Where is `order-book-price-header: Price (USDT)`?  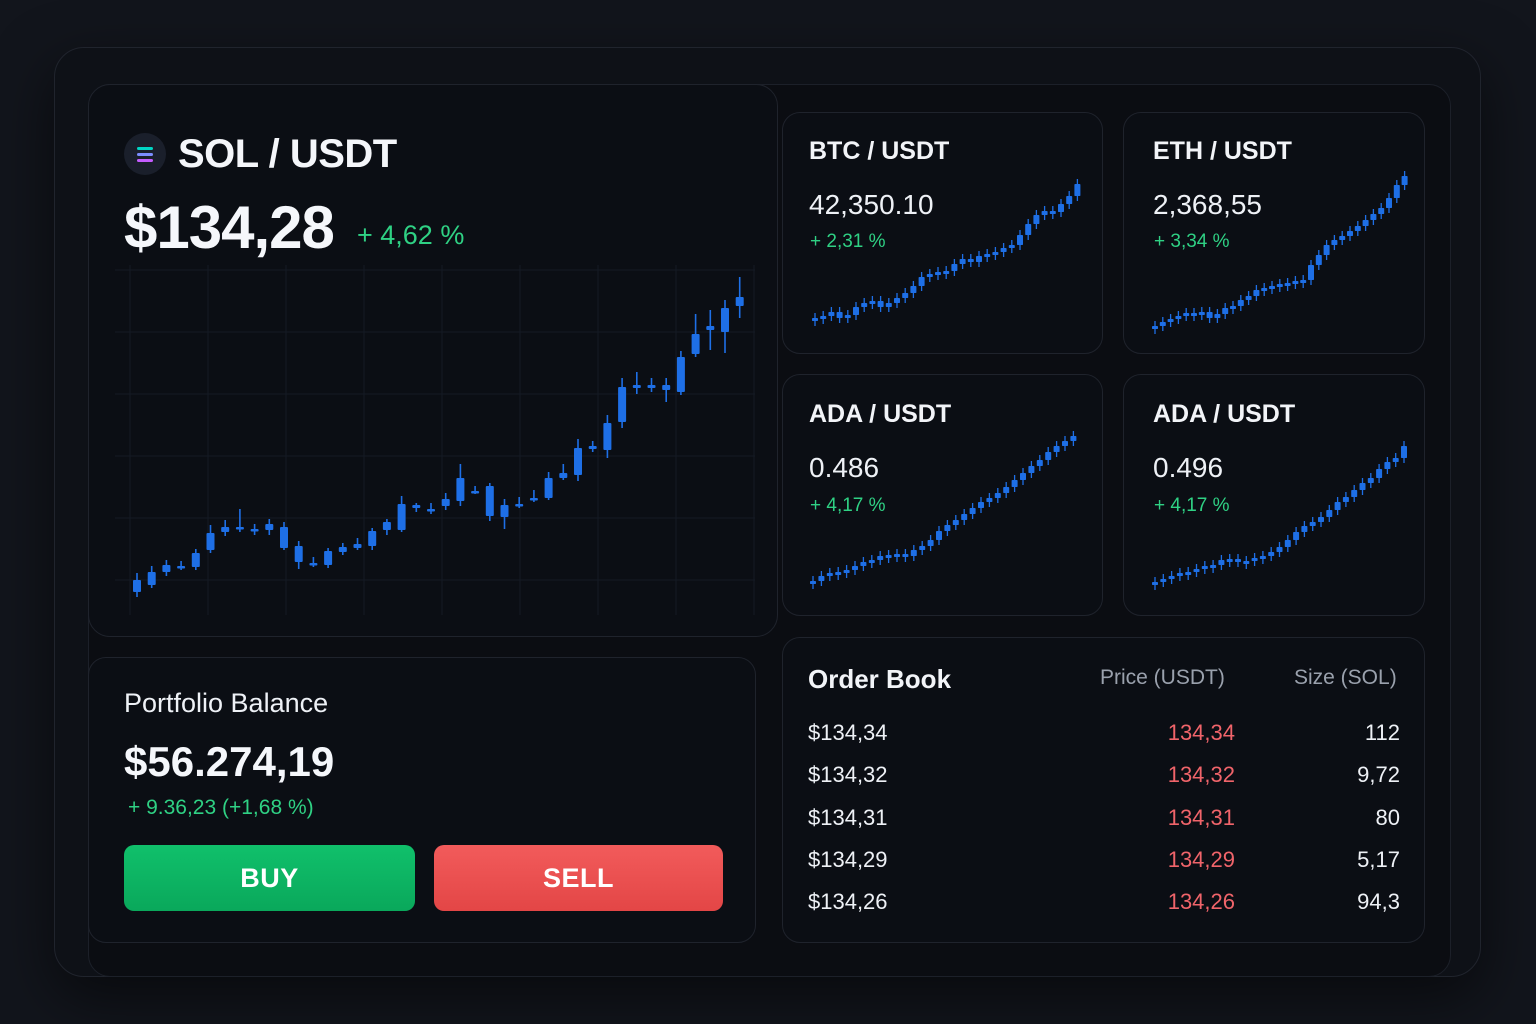 order-book-price-header: Price (USDT) is located at coordinates (1162, 677).